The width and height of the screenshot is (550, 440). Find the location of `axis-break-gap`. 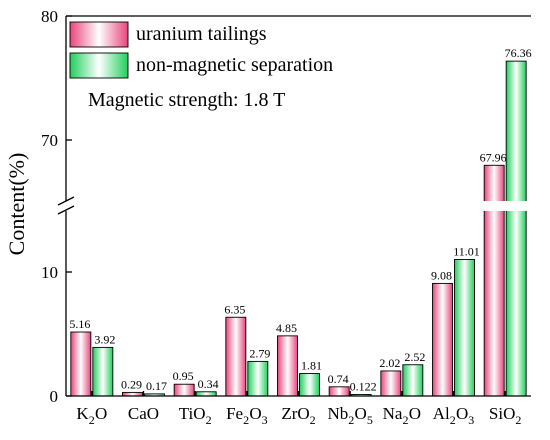

axis-break-gap is located at coordinates (68, 206).